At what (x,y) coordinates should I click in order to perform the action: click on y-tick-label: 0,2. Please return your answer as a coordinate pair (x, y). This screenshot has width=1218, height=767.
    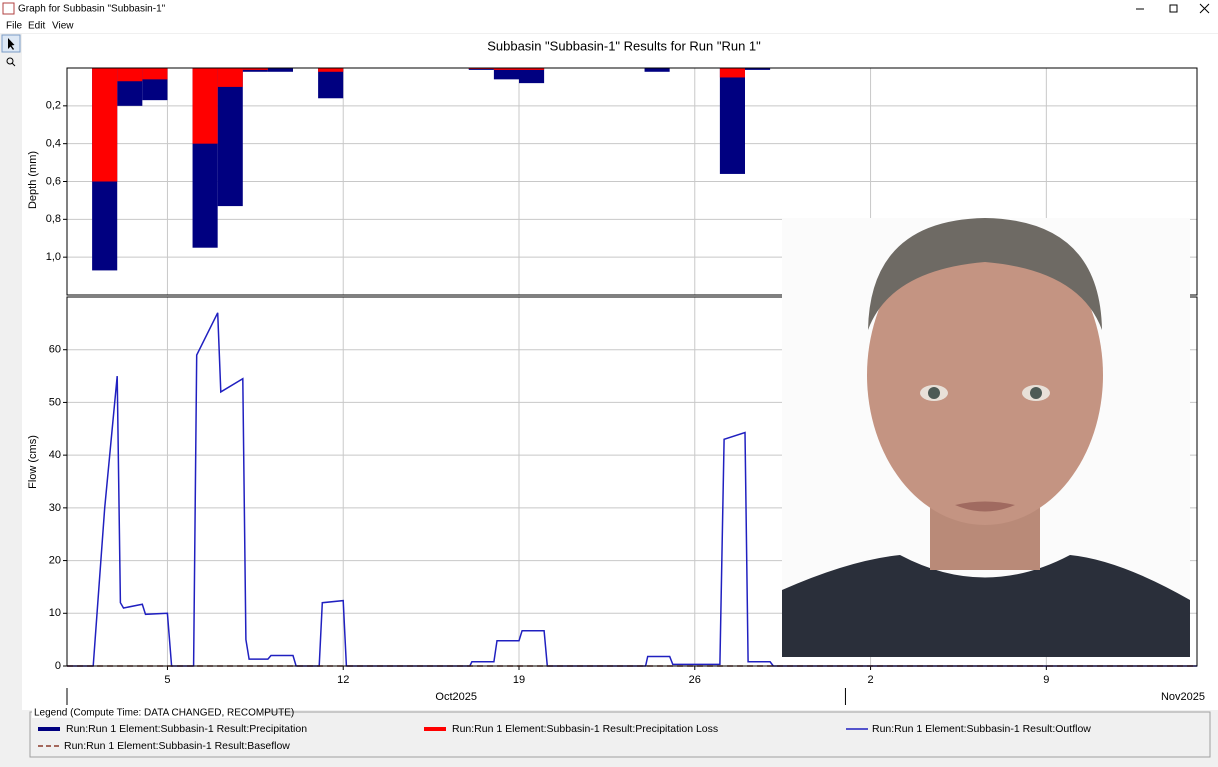
    Looking at the image, I should click on (53, 106).